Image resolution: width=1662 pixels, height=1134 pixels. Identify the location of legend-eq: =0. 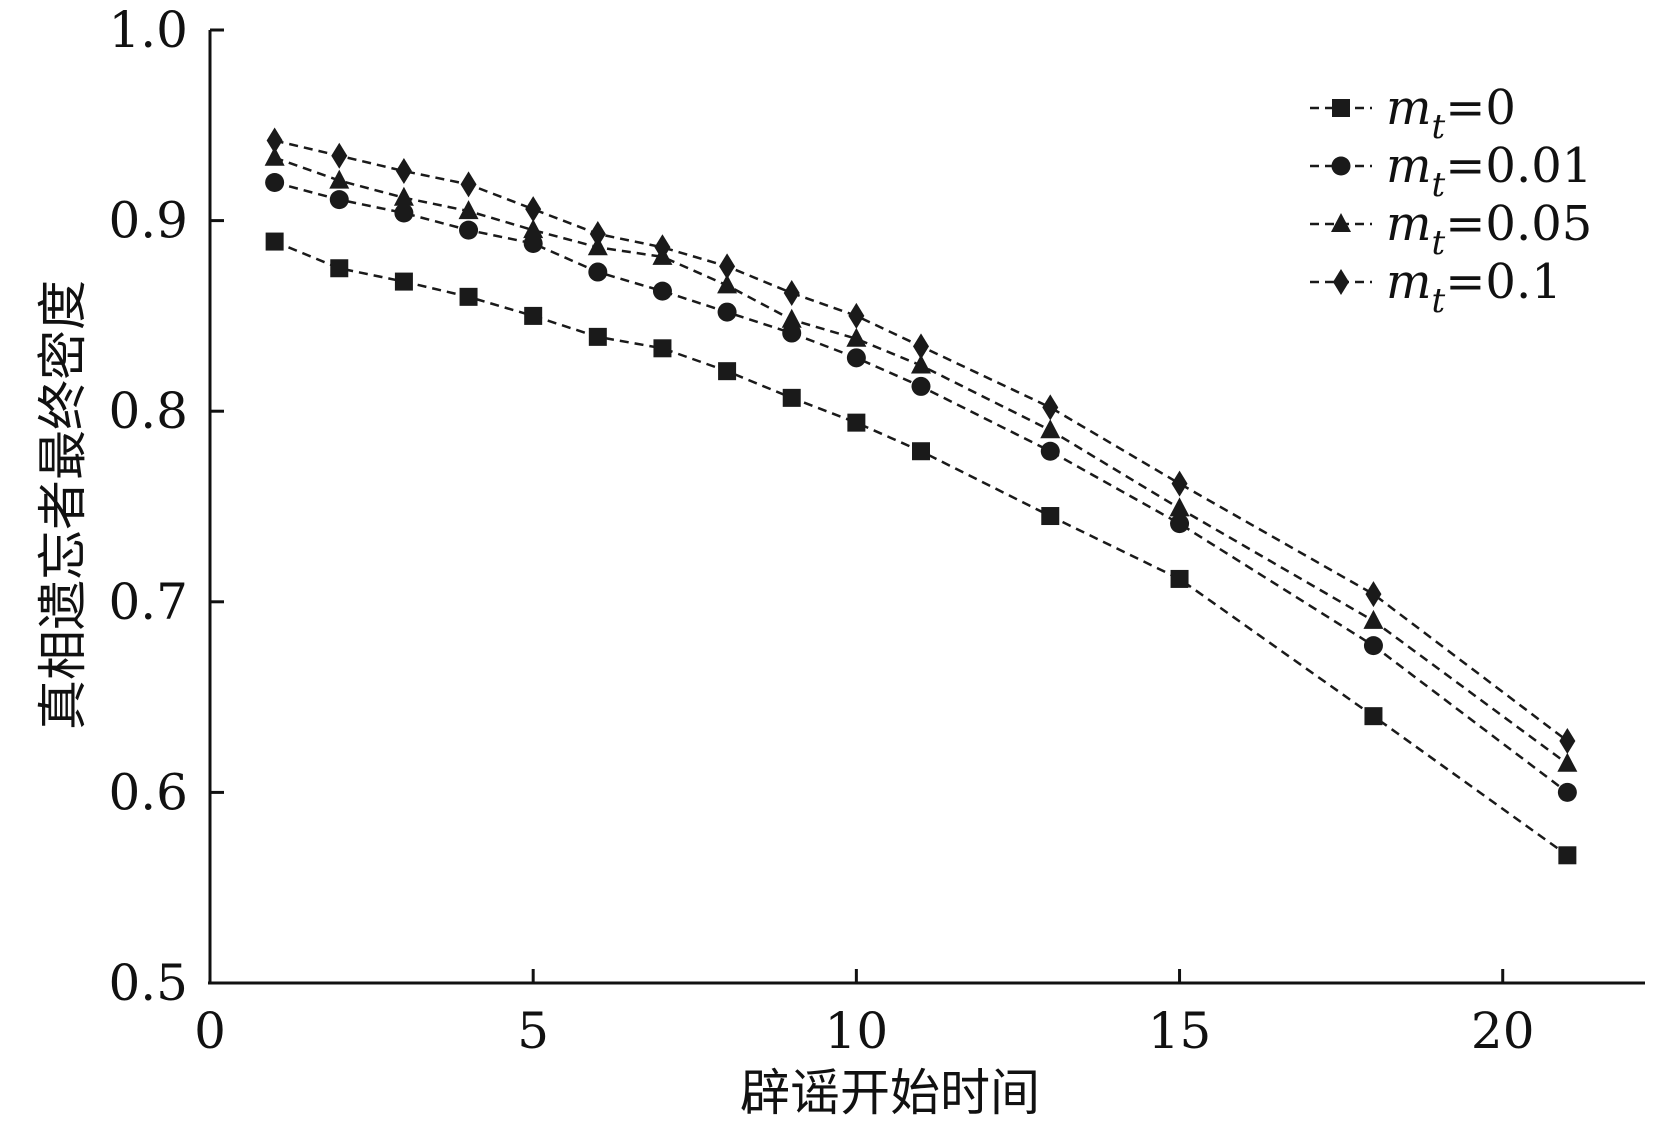
(1480, 108).